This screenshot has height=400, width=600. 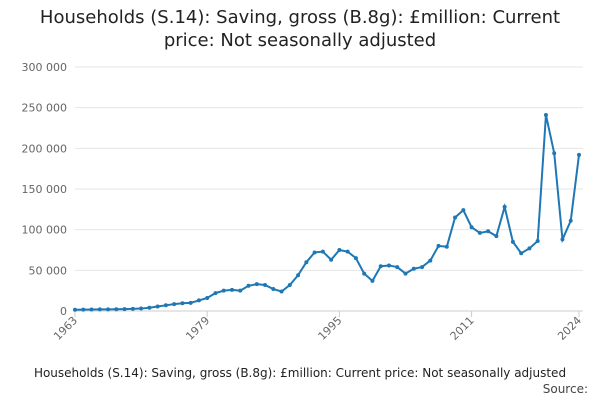 What do you see at coordinates (63, 311) in the screenshot?
I see `y-tick-label: 0` at bounding box center [63, 311].